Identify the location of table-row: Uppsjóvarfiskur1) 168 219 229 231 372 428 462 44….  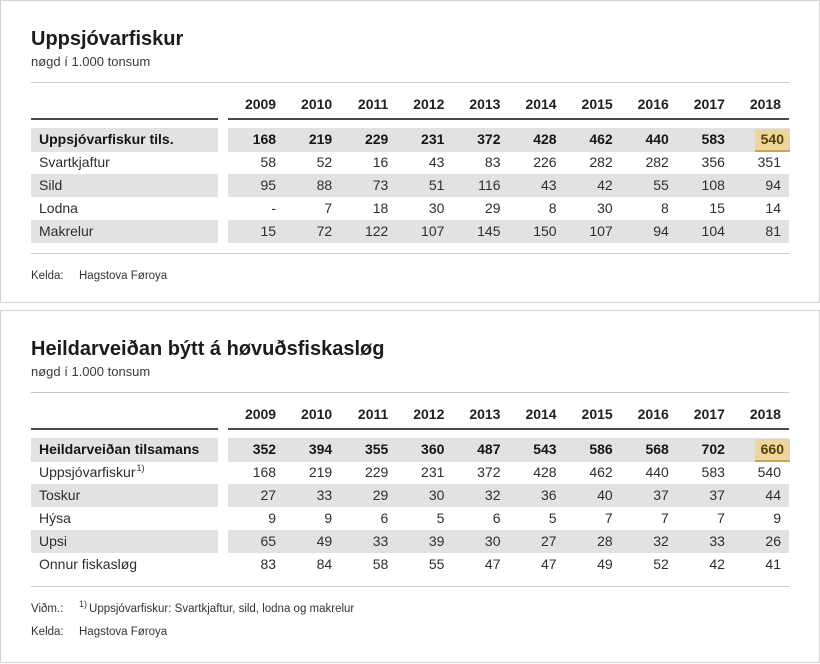
(410, 472).